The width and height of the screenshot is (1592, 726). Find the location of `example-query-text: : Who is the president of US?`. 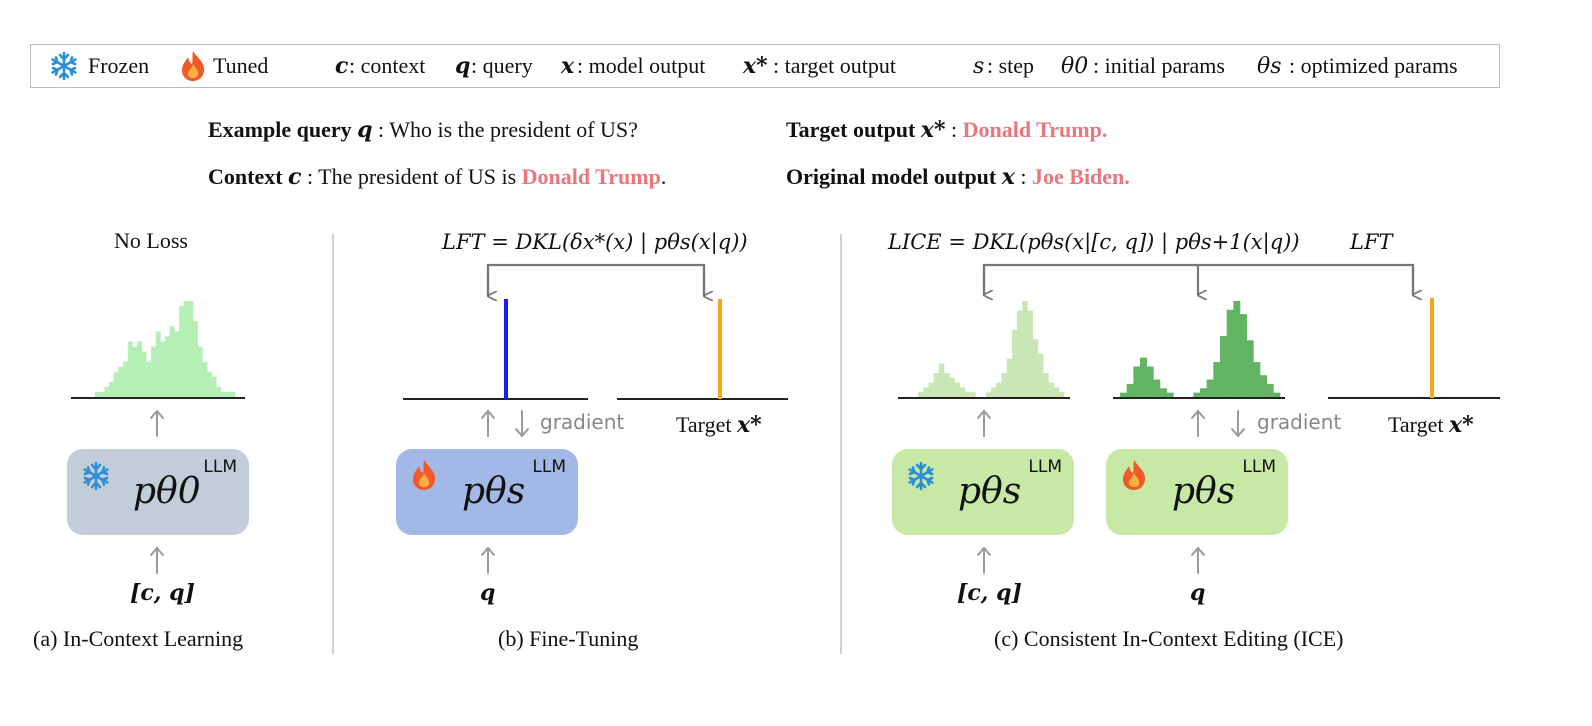

example-query-text: : Who is the president of US? is located at coordinates (505, 129).